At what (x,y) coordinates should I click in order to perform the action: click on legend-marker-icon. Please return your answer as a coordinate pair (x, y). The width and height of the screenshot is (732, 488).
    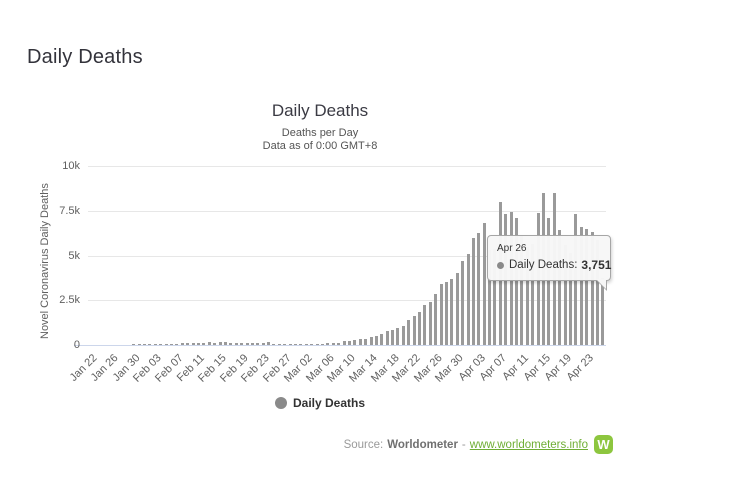
    Looking at the image, I should click on (280, 403).